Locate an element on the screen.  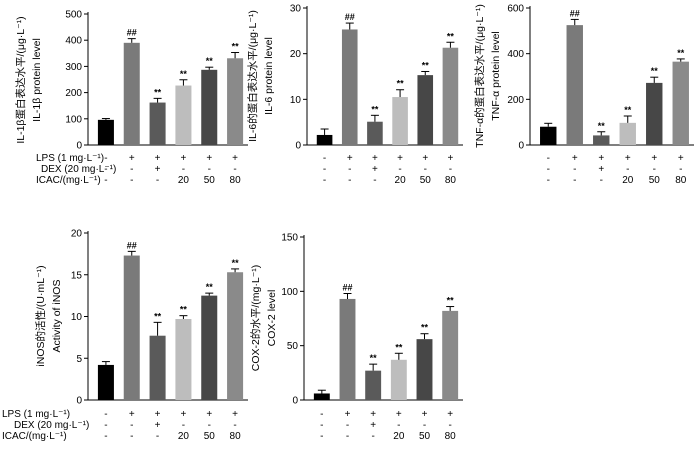
y-tick-label: 500 is located at coordinates (73, 15).